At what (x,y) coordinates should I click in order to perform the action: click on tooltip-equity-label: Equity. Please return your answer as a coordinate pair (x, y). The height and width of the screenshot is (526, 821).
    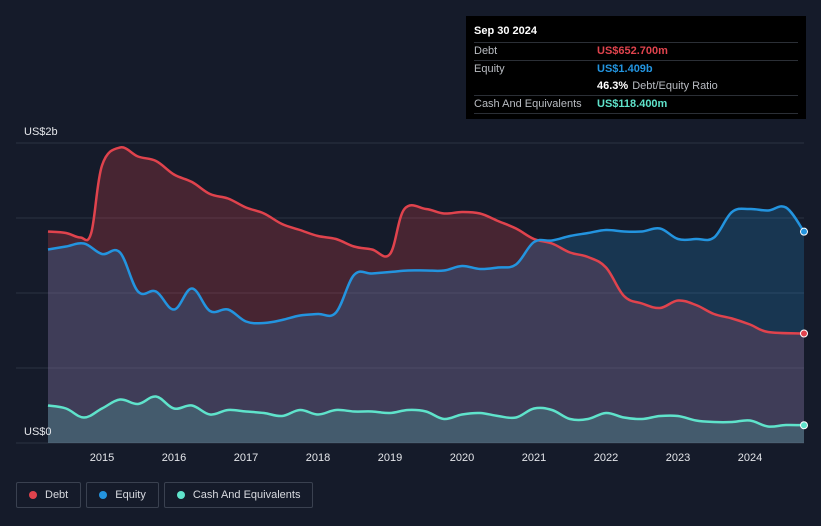
    Looking at the image, I should click on (489, 69).